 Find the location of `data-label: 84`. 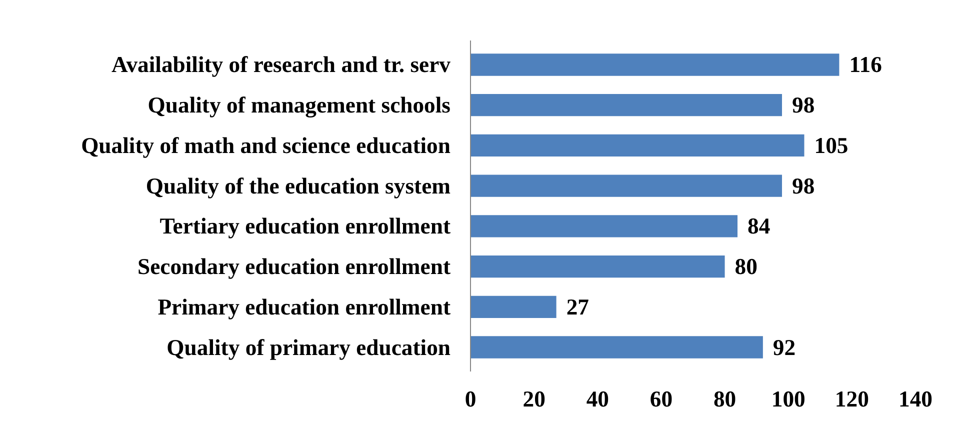

data-label: 84 is located at coordinates (759, 226).